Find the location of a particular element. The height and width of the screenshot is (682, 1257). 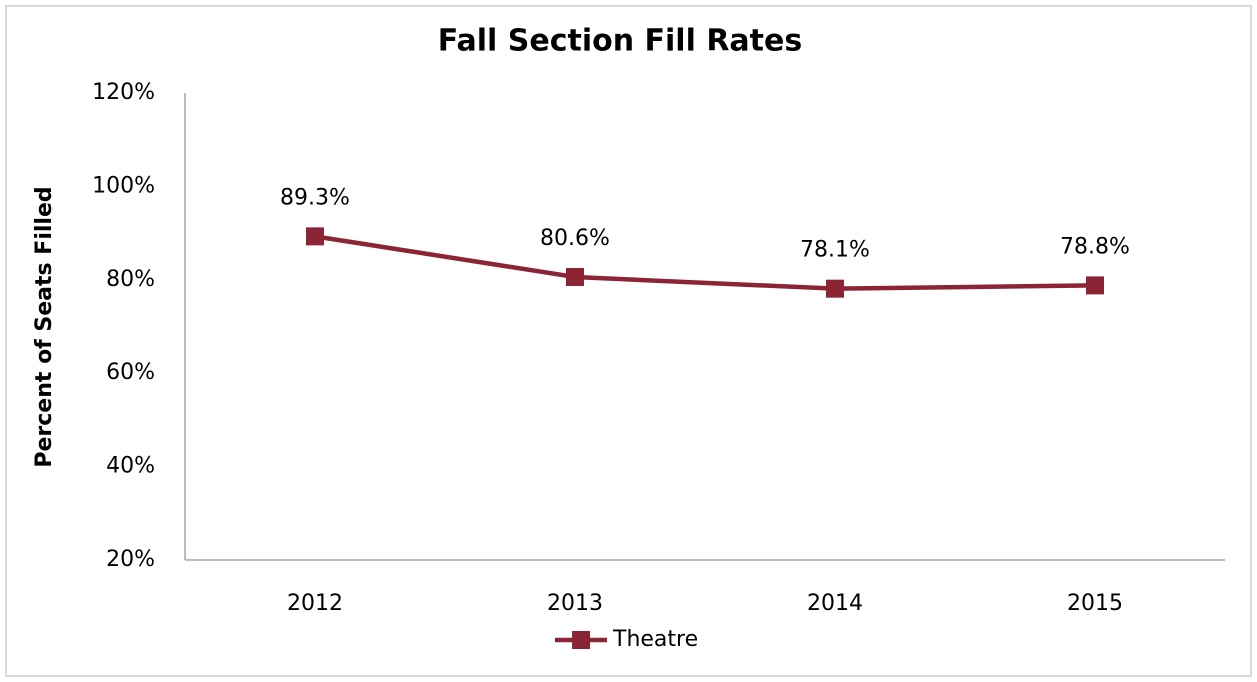

data-label: 89.3% is located at coordinates (315, 197).